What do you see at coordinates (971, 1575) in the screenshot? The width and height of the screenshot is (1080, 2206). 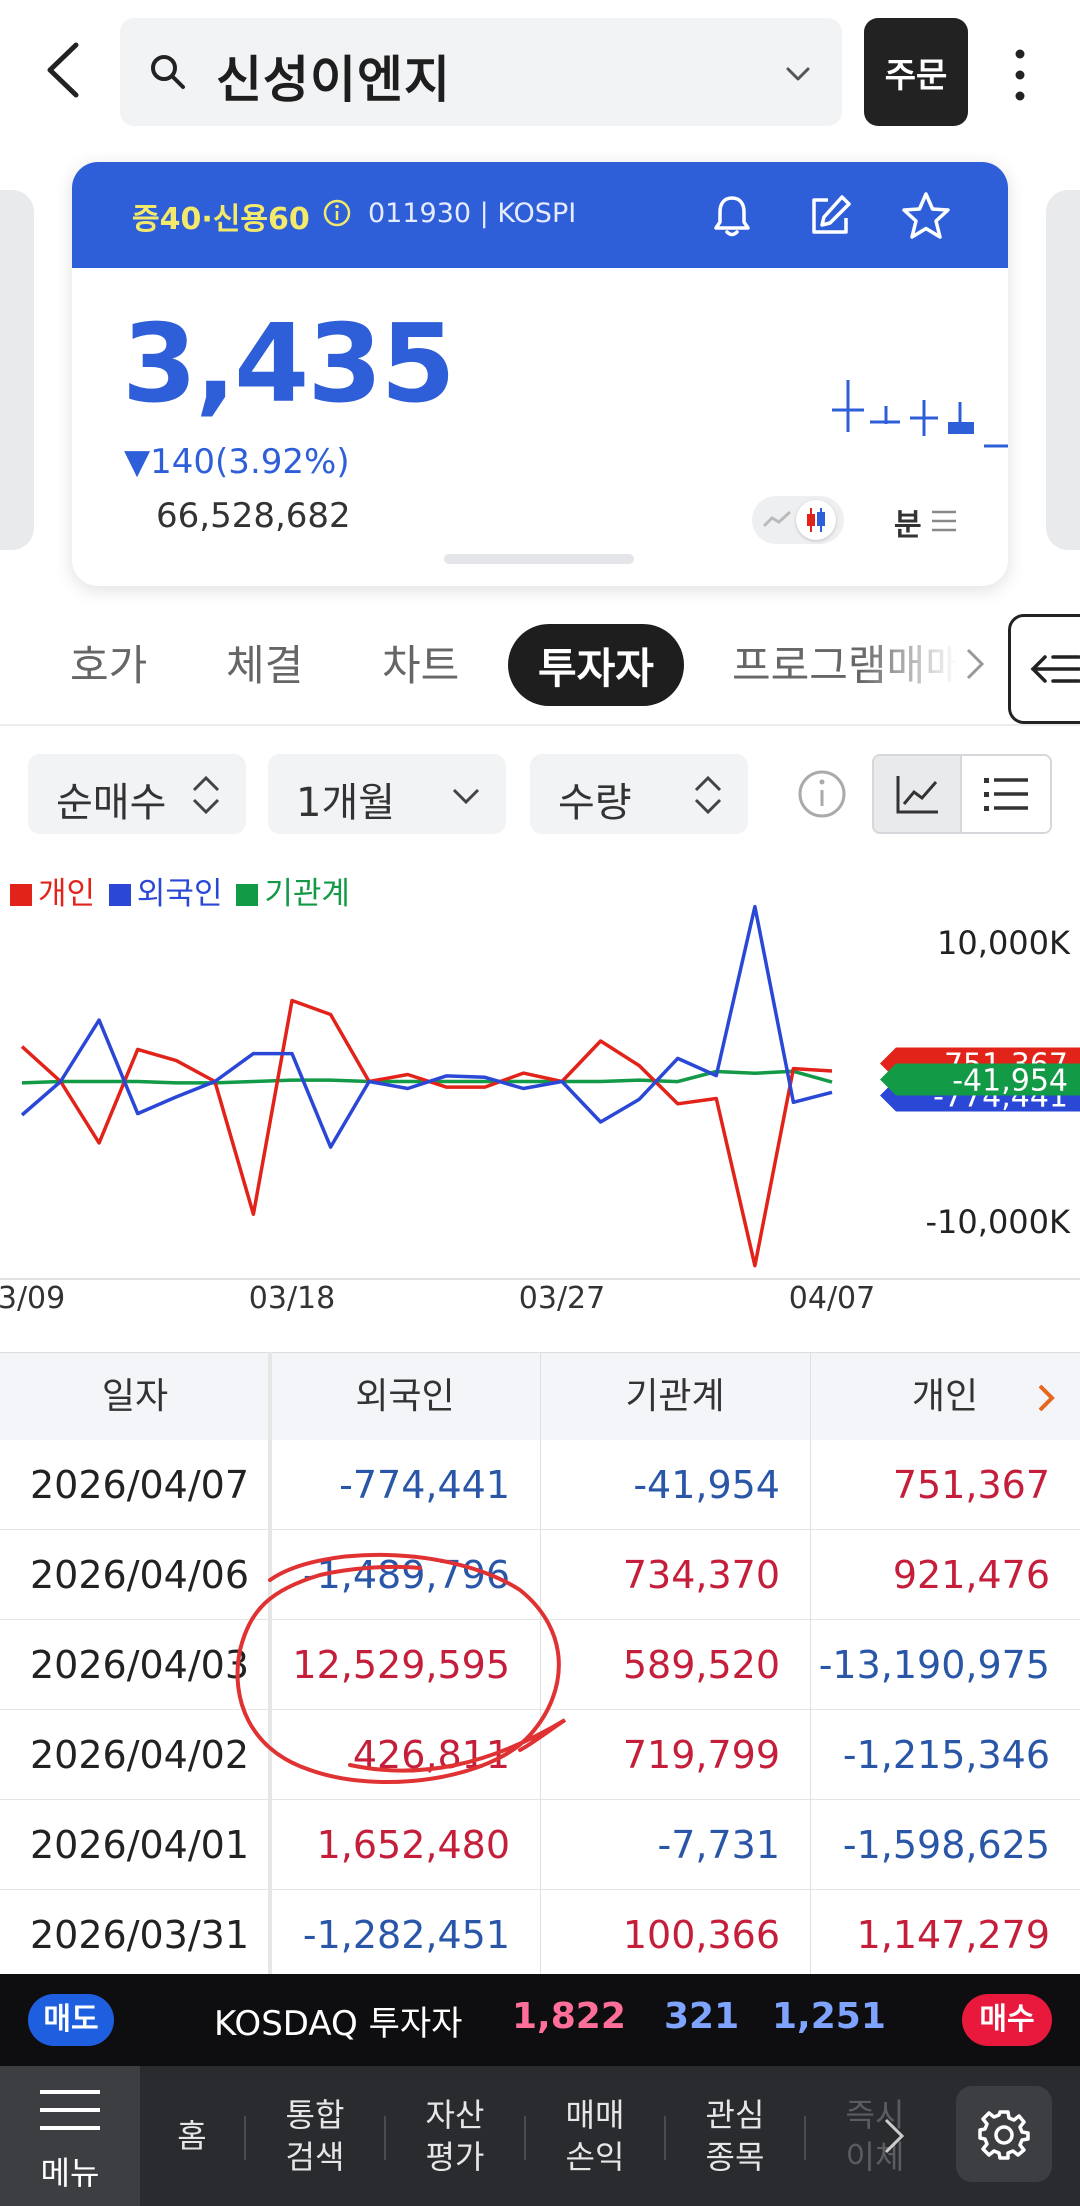 I see `cell-individual: 921,476` at bounding box center [971, 1575].